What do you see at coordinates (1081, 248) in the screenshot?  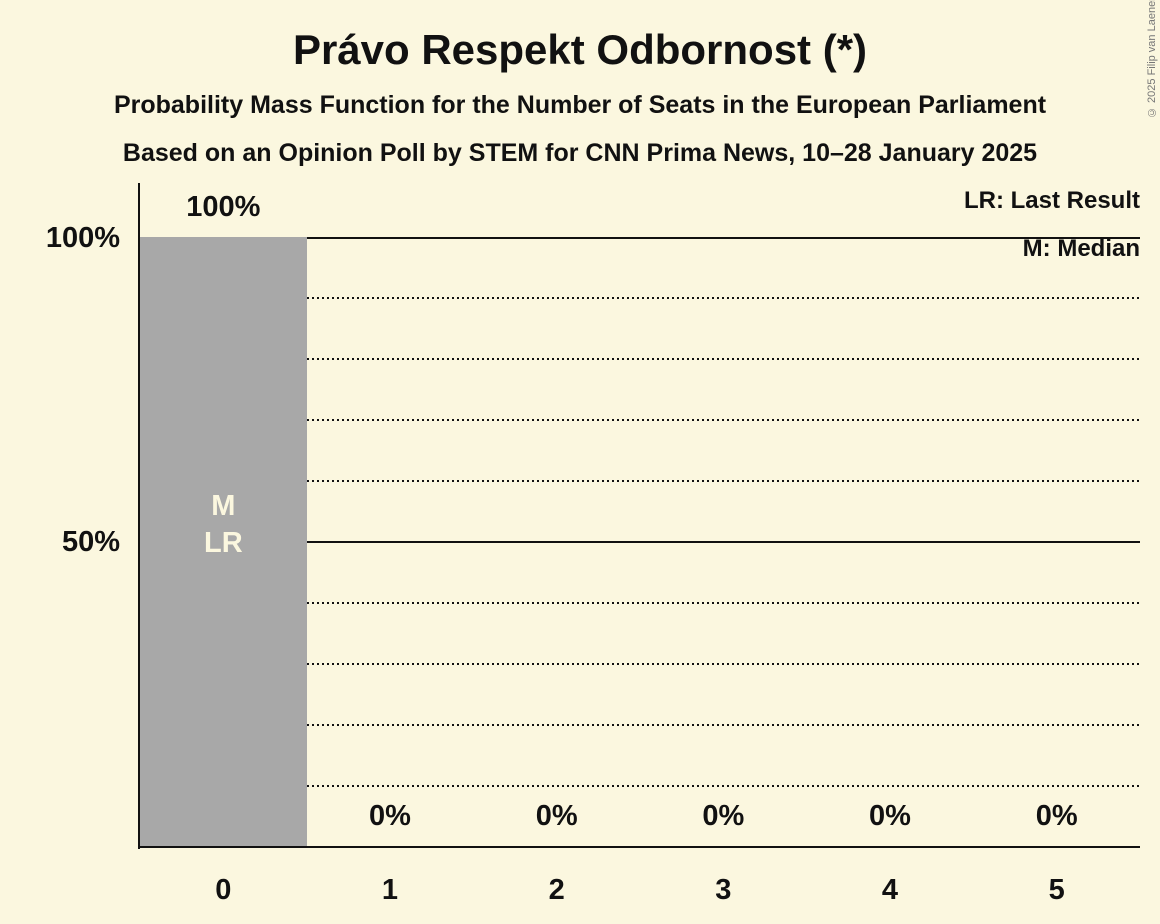 I see `legend-median: M: Median` at bounding box center [1081, 248].